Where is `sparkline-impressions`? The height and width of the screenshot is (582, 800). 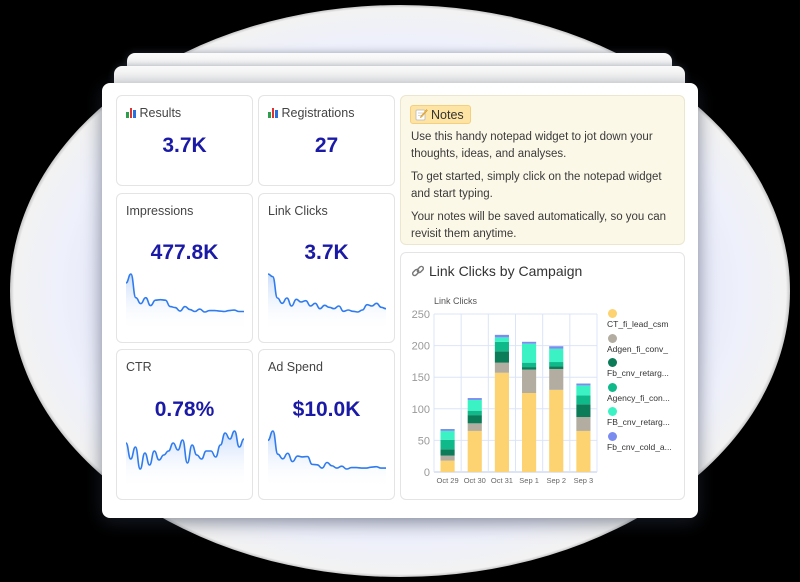
sparkline-impressions is located at coordinates (185, 302).